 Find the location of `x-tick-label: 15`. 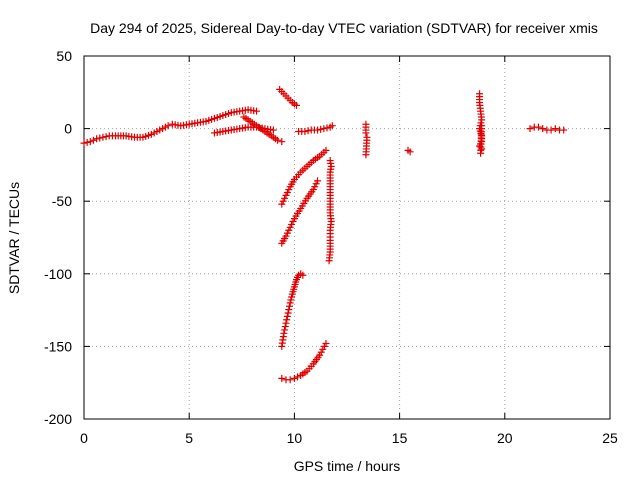

x-tick-label: 15 is located at coordinates (400, 438).